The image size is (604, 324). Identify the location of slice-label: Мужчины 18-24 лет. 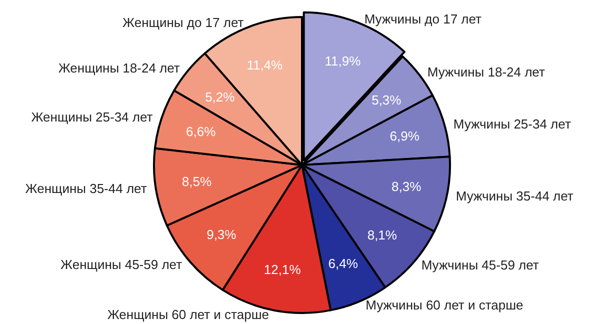
(486, 72).